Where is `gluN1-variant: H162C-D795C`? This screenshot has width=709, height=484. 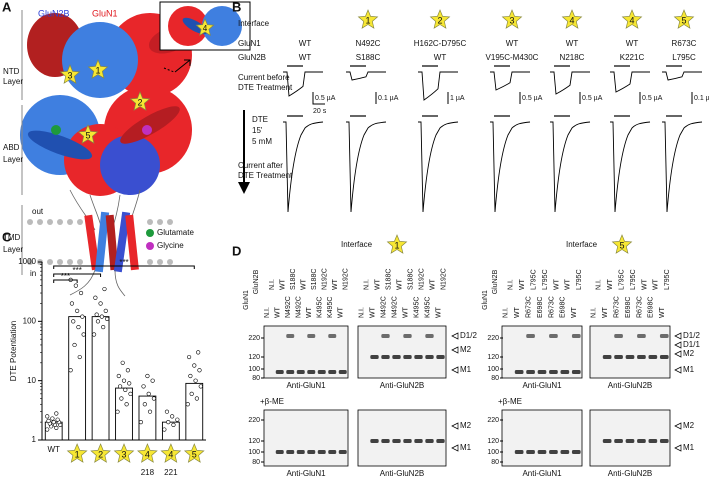 gluN1-variant: H162C-D795C is located at coordinates (440, 43).